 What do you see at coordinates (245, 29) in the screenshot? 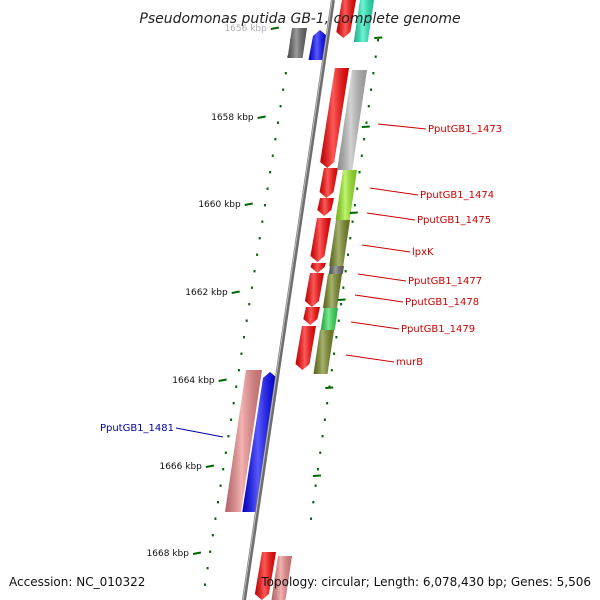
I see `tick-label: 1656 kbp` at bounding box center [245, 29].